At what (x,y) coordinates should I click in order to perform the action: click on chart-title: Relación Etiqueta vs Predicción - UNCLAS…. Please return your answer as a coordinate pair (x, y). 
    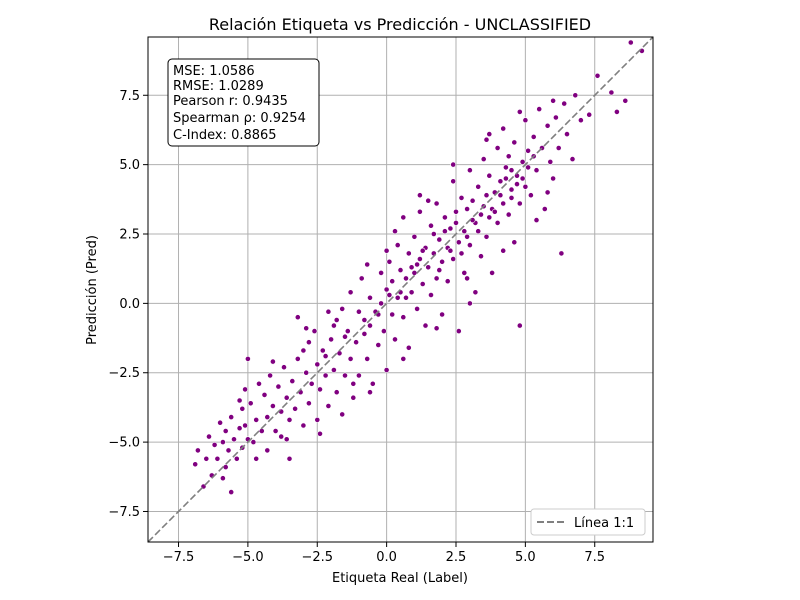
    Looking at the image, I should click on (400, 24).